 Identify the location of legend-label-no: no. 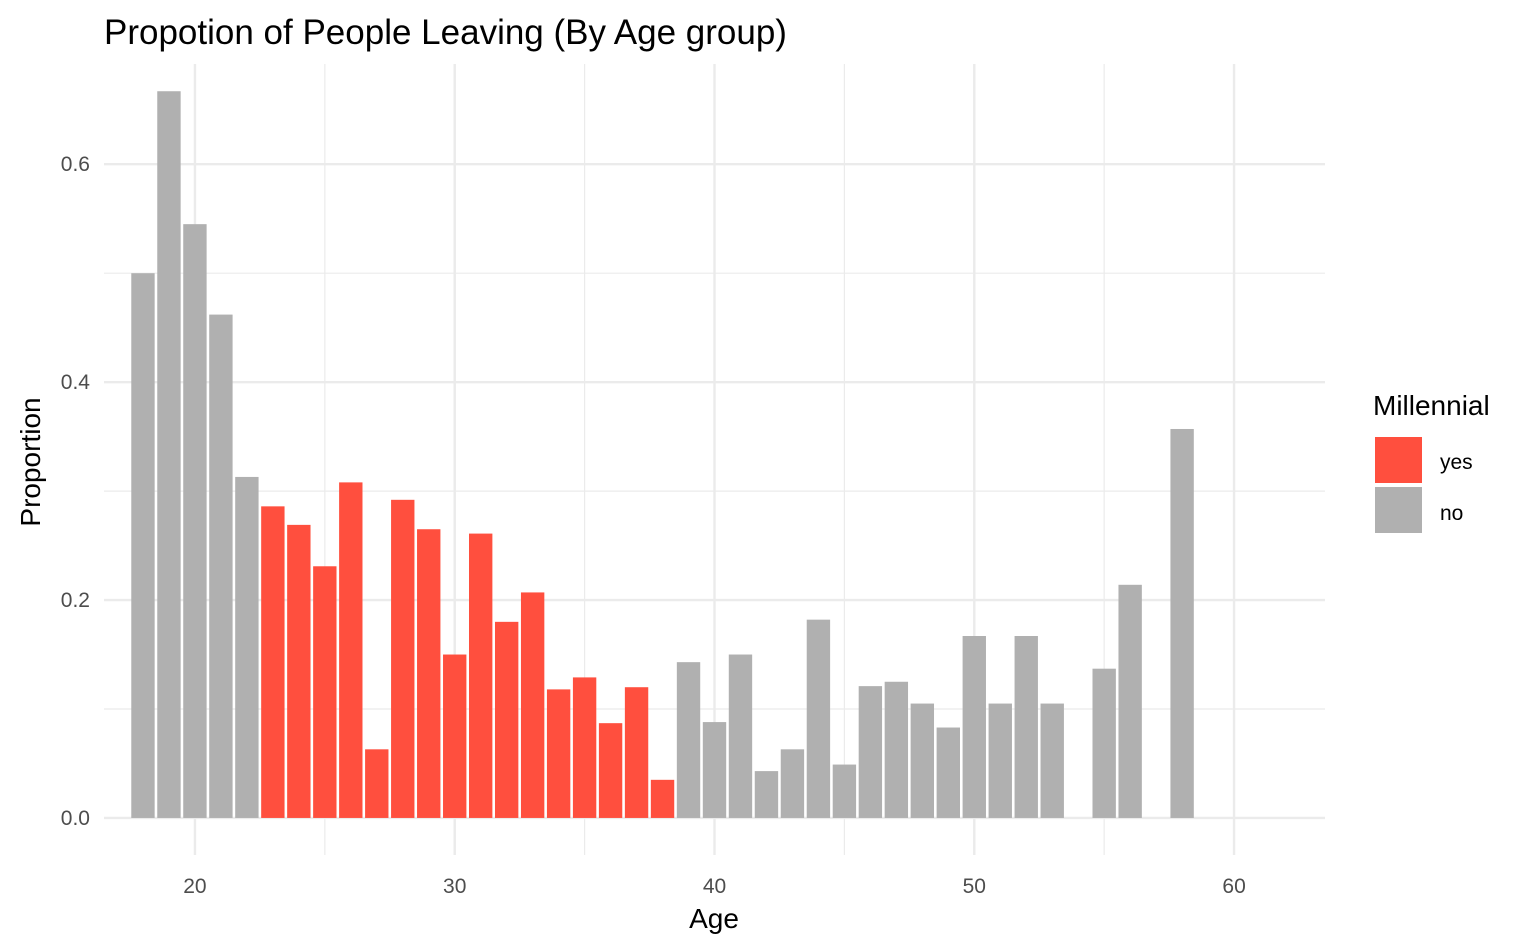
(1451, 513).